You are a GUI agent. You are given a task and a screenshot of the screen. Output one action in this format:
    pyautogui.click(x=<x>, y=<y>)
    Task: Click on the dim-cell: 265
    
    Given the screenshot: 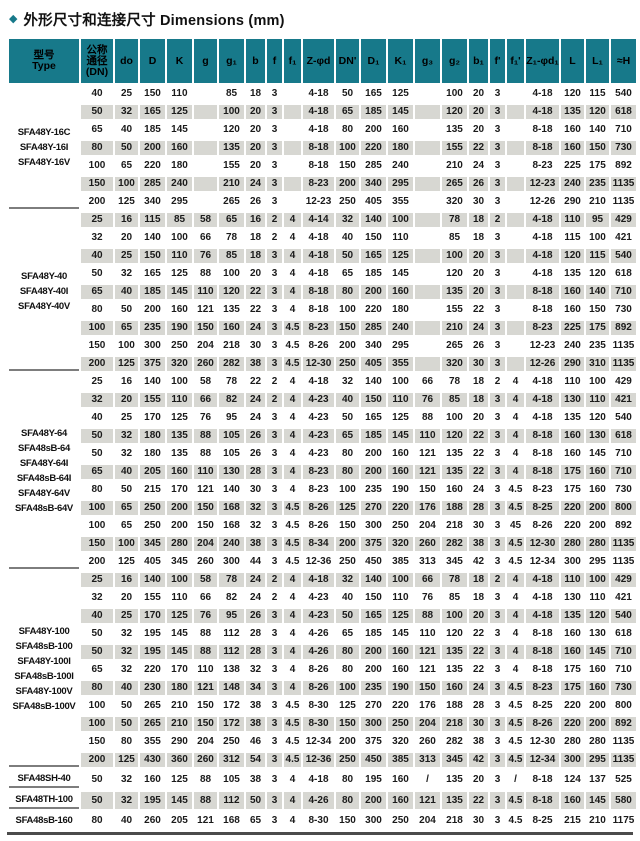 What is the action you would take?
    pyautogui.click(x=152, y=724)
    